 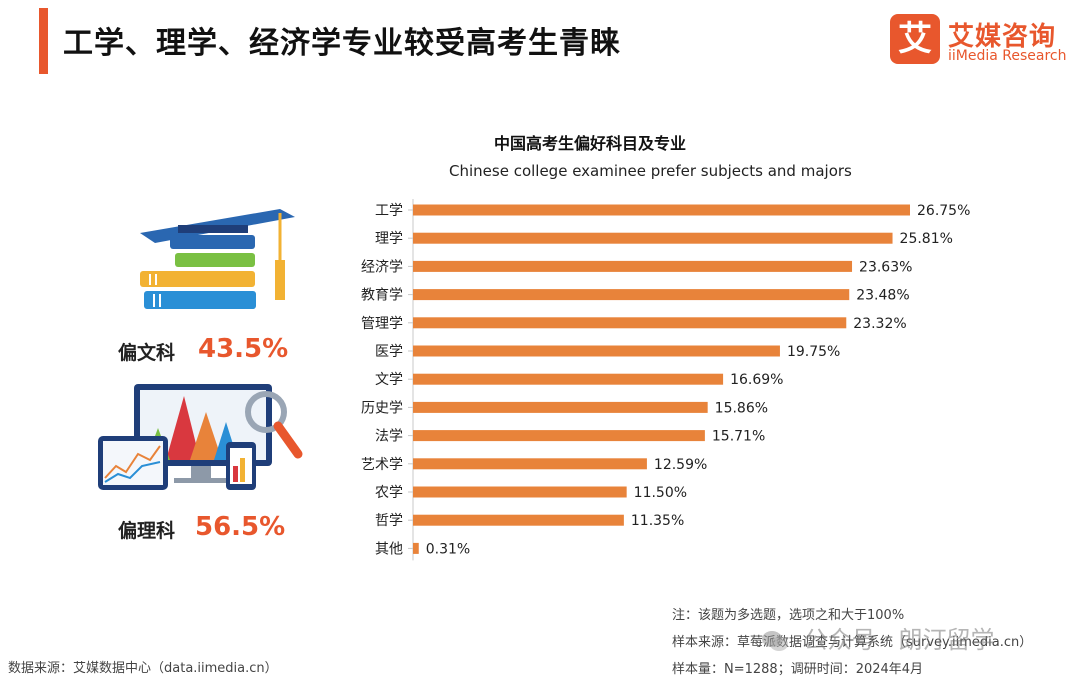 I want to click on logo-english-name: iiMedia Research, so click(x=1007, y=56).